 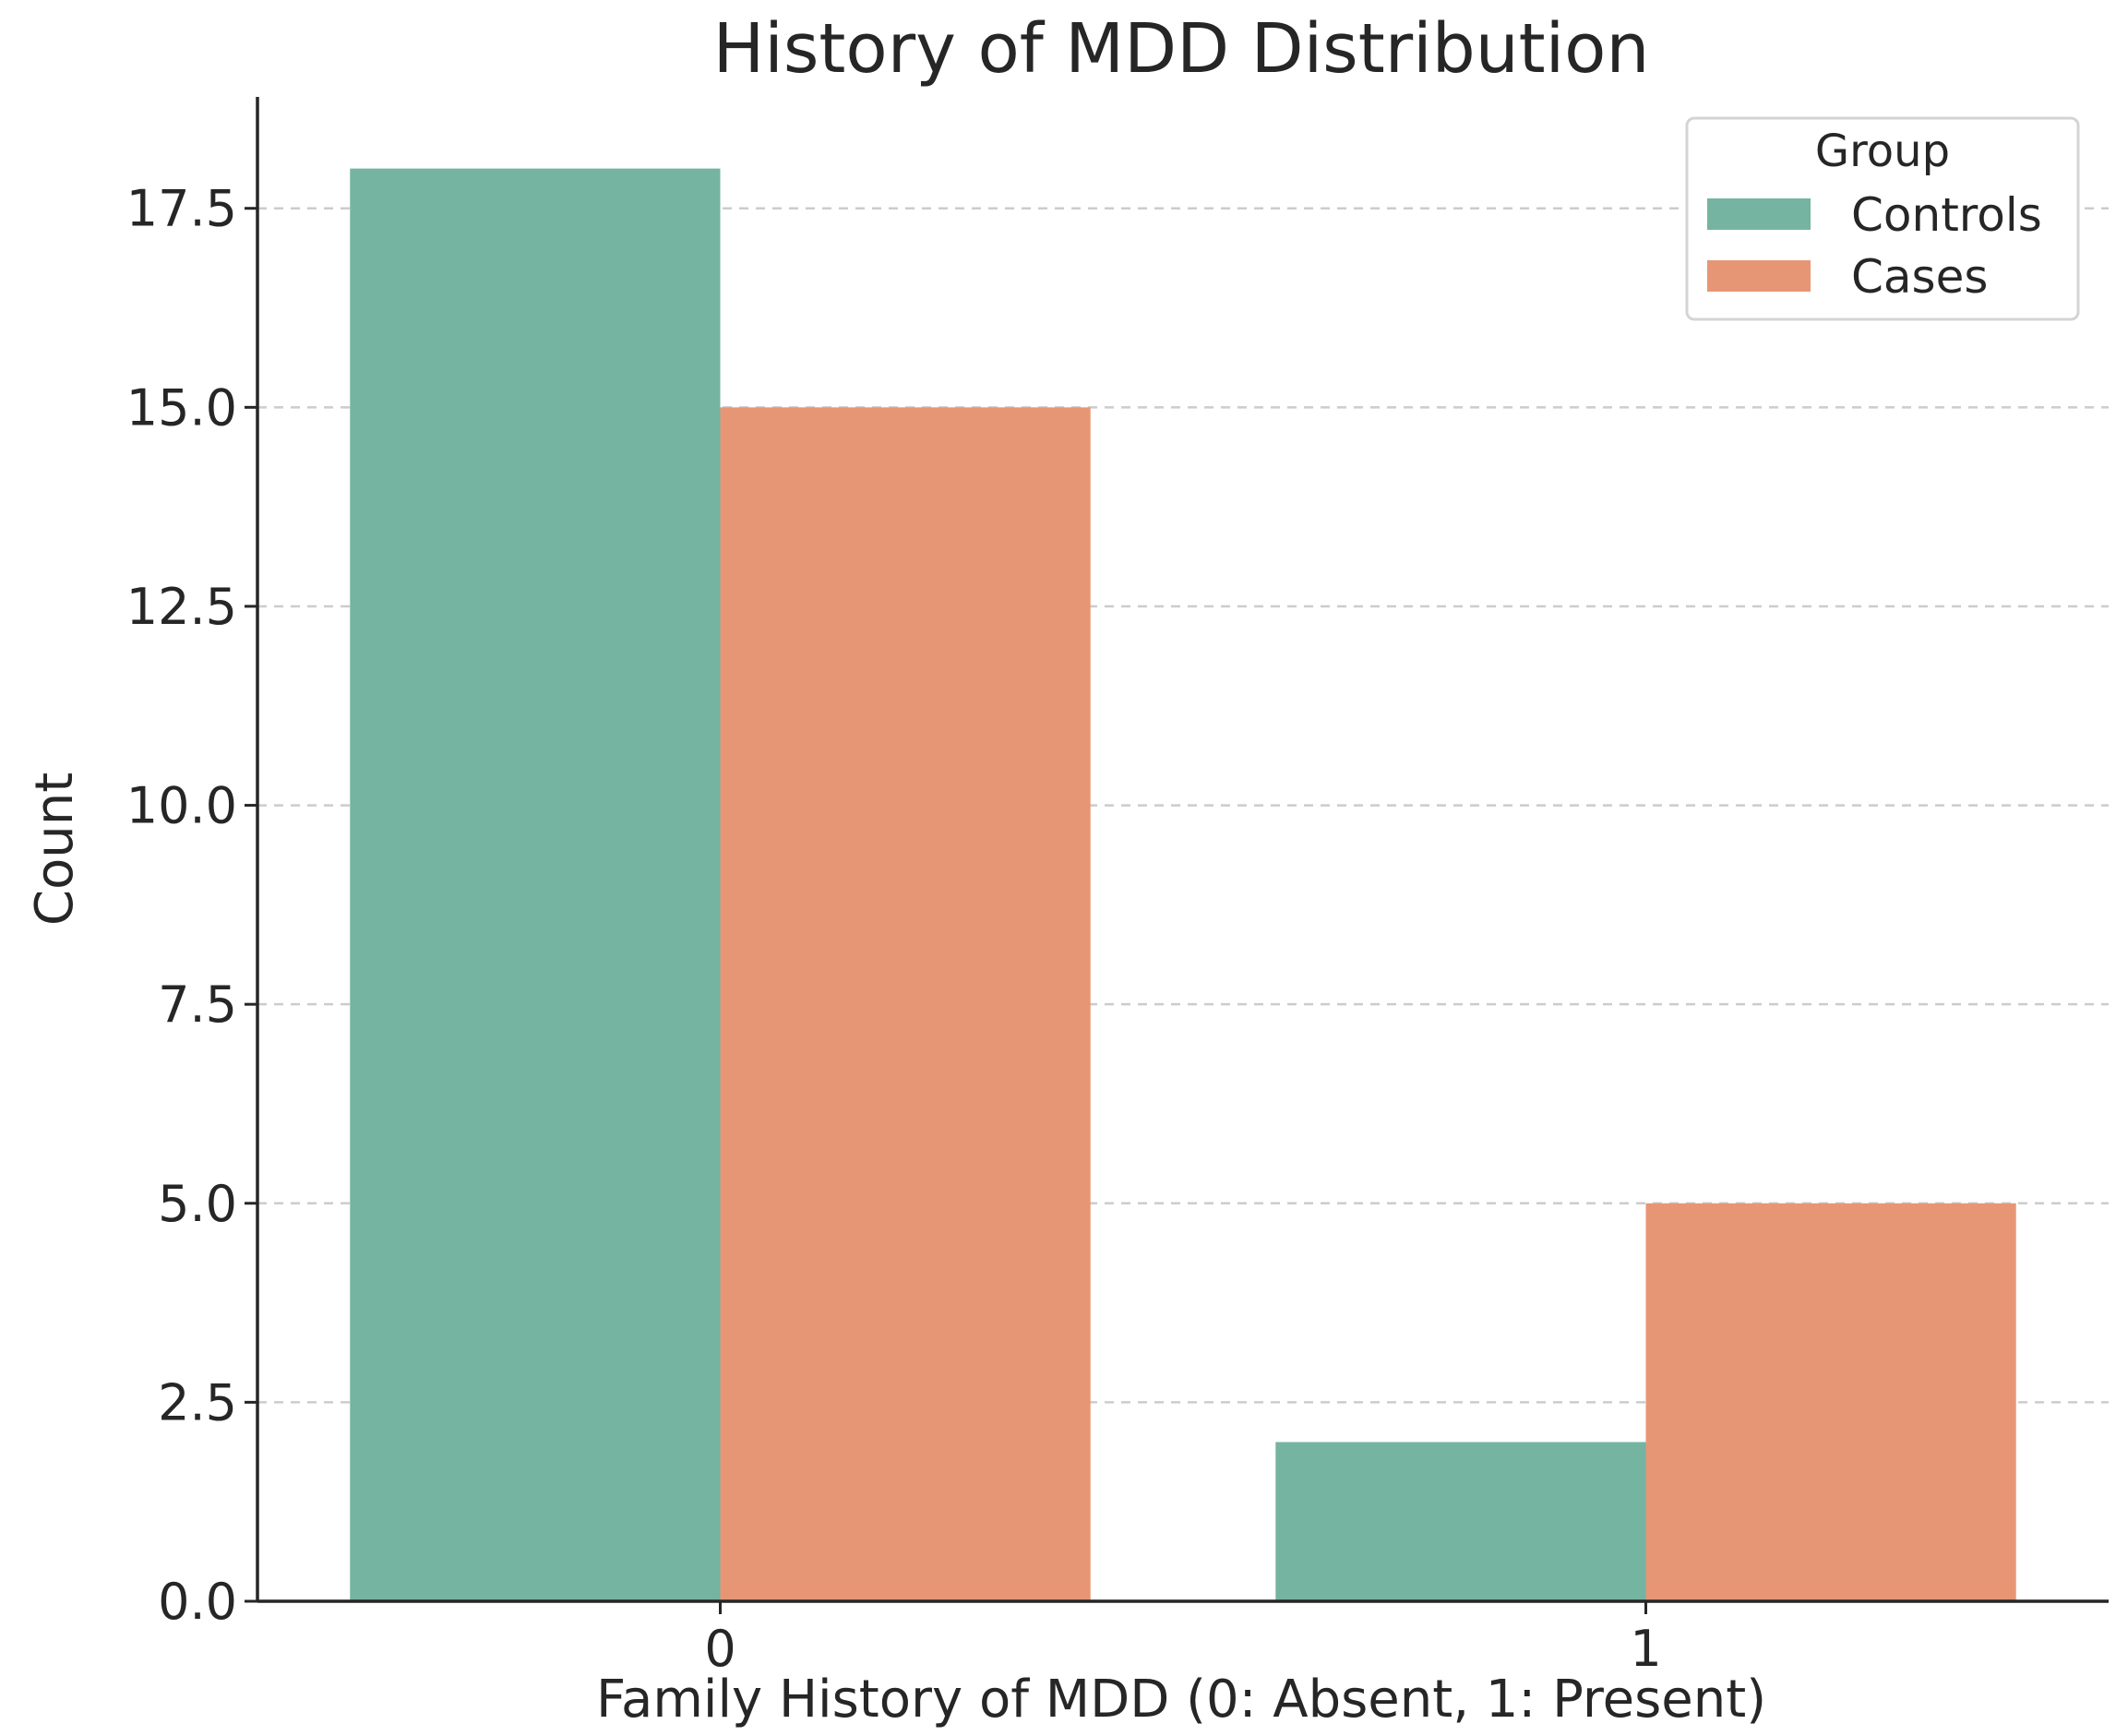 I want to click on y-tick-label: 0.0, so click(x=198, y=1602).